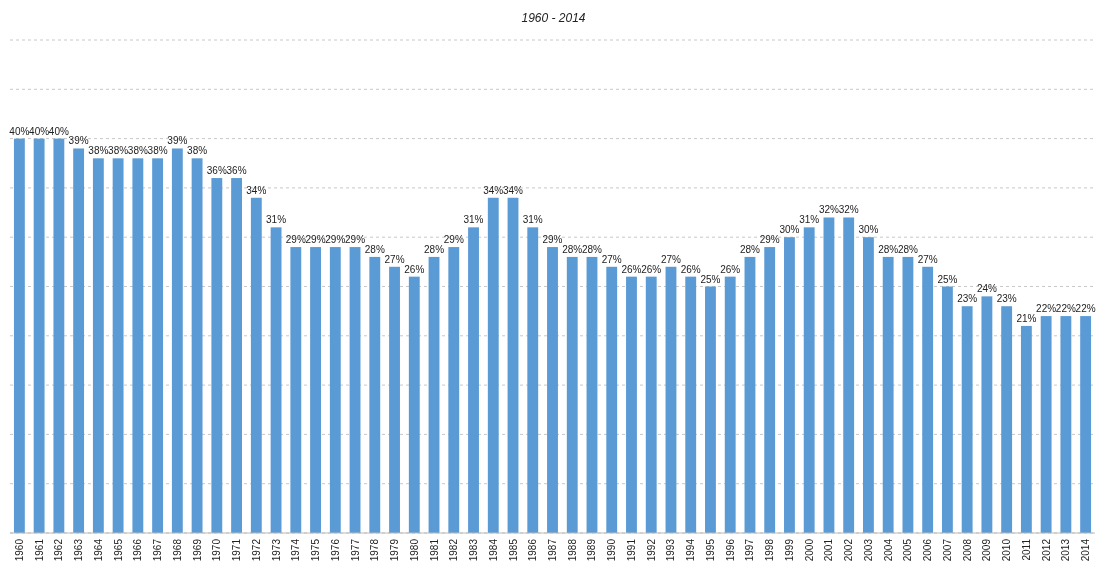  What do you see at coordinates (19, 550) in the screenshot?
I see `x-tick-label: 1960` at bounding box center [19, 550].